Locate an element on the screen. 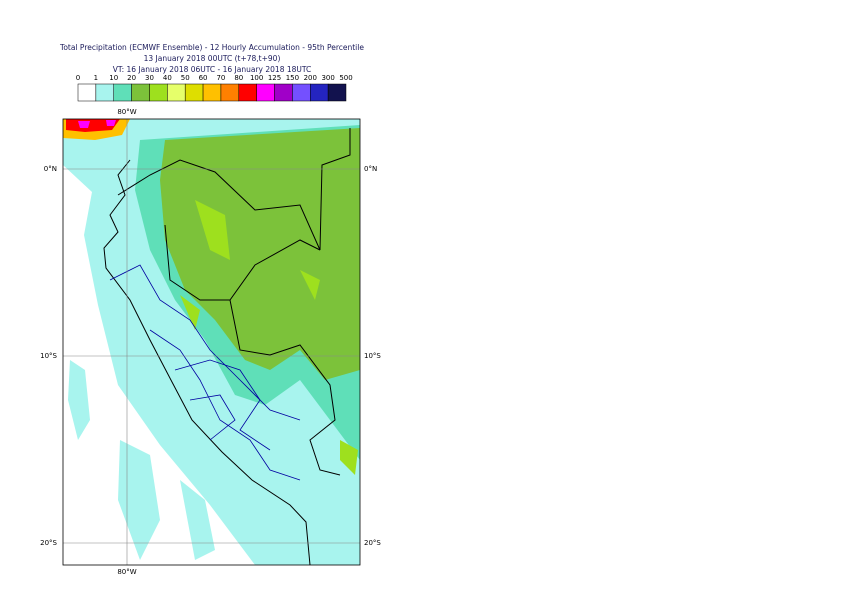 Image resolution: width=842 pixels, height=596 pixels. legend-label: 70 is located at coordinates (220, 78).